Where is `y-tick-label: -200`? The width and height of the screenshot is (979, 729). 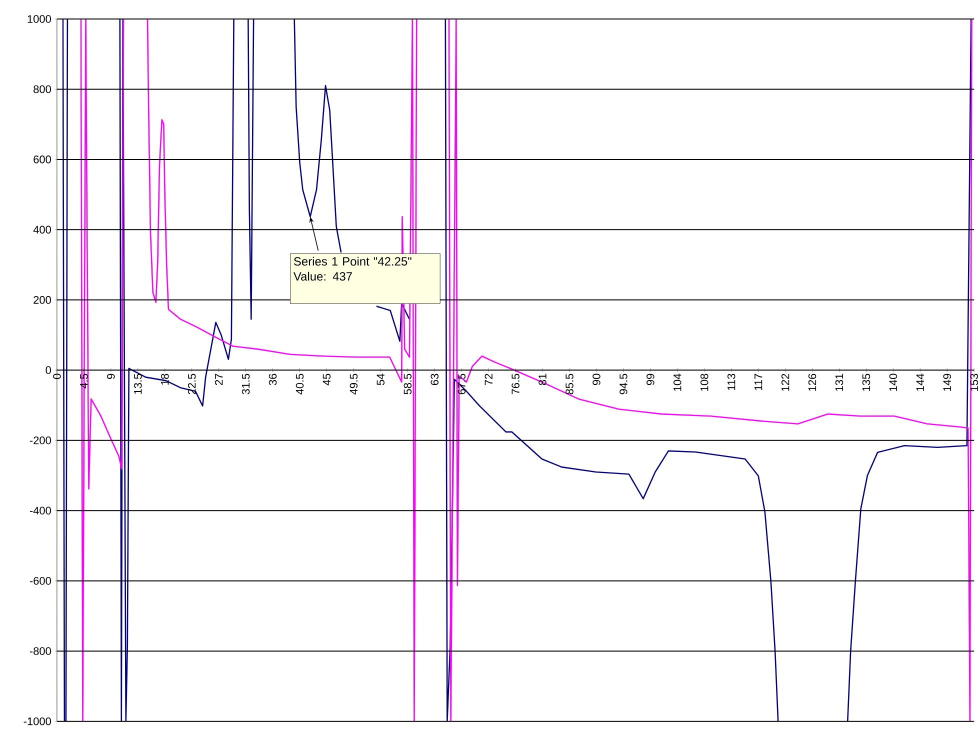
y-tick-label: -200 is located at coordinates (40, 440).